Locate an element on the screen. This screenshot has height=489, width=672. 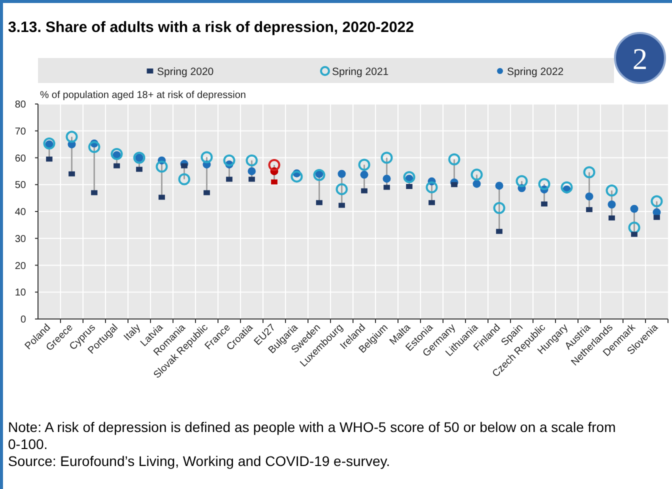
legend-label: Spring 2022 is located at coordinates (535, 72).